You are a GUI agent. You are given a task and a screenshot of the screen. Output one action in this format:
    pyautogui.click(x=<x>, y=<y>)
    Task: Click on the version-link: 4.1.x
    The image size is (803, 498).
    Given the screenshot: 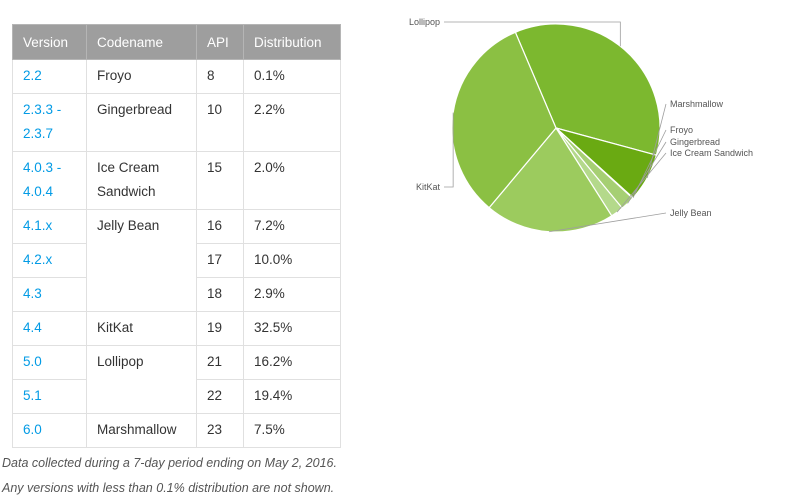 What is the action you would take?
    pyautogui.click(x=49, y=226)
    